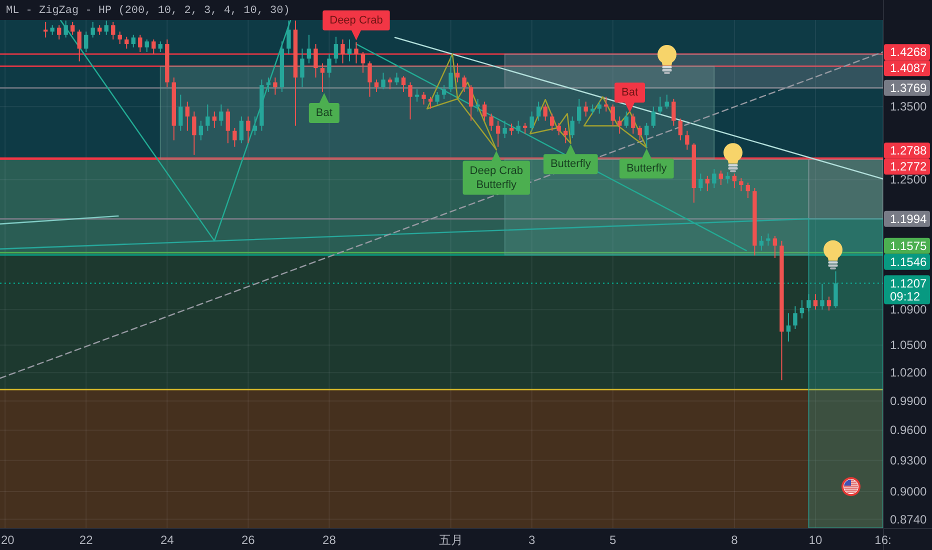  What do you see at coordinates (86, 540) in the screenshot?
I see `x-tick-label: 22` at bounding box center [86, 540].